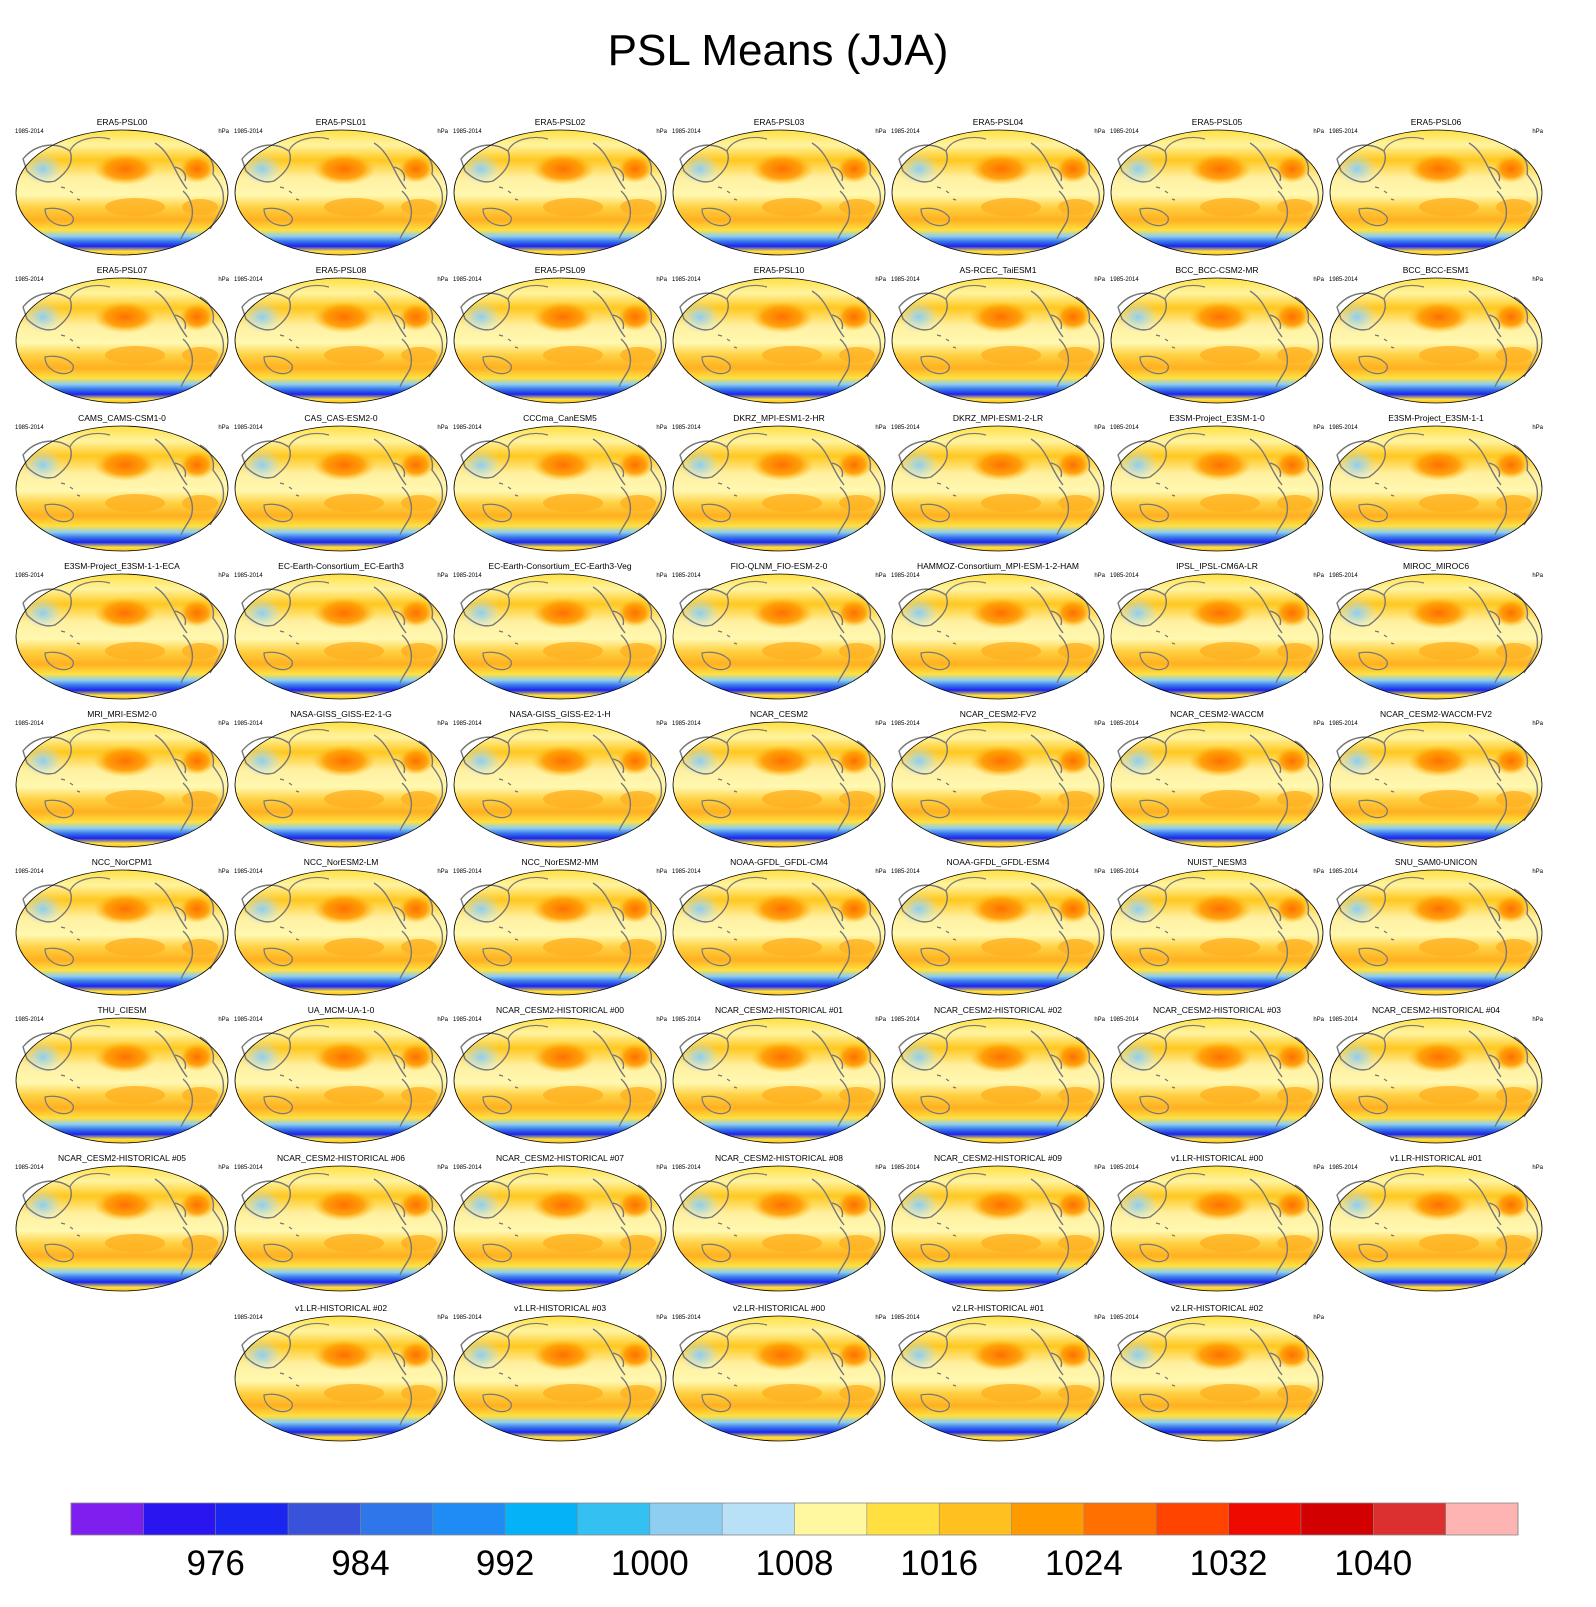  What do you see at coordinates (560, 122) in the screenshot?
I see `panel-title: ERA5-PSL02` at bounding box center [560, 122].